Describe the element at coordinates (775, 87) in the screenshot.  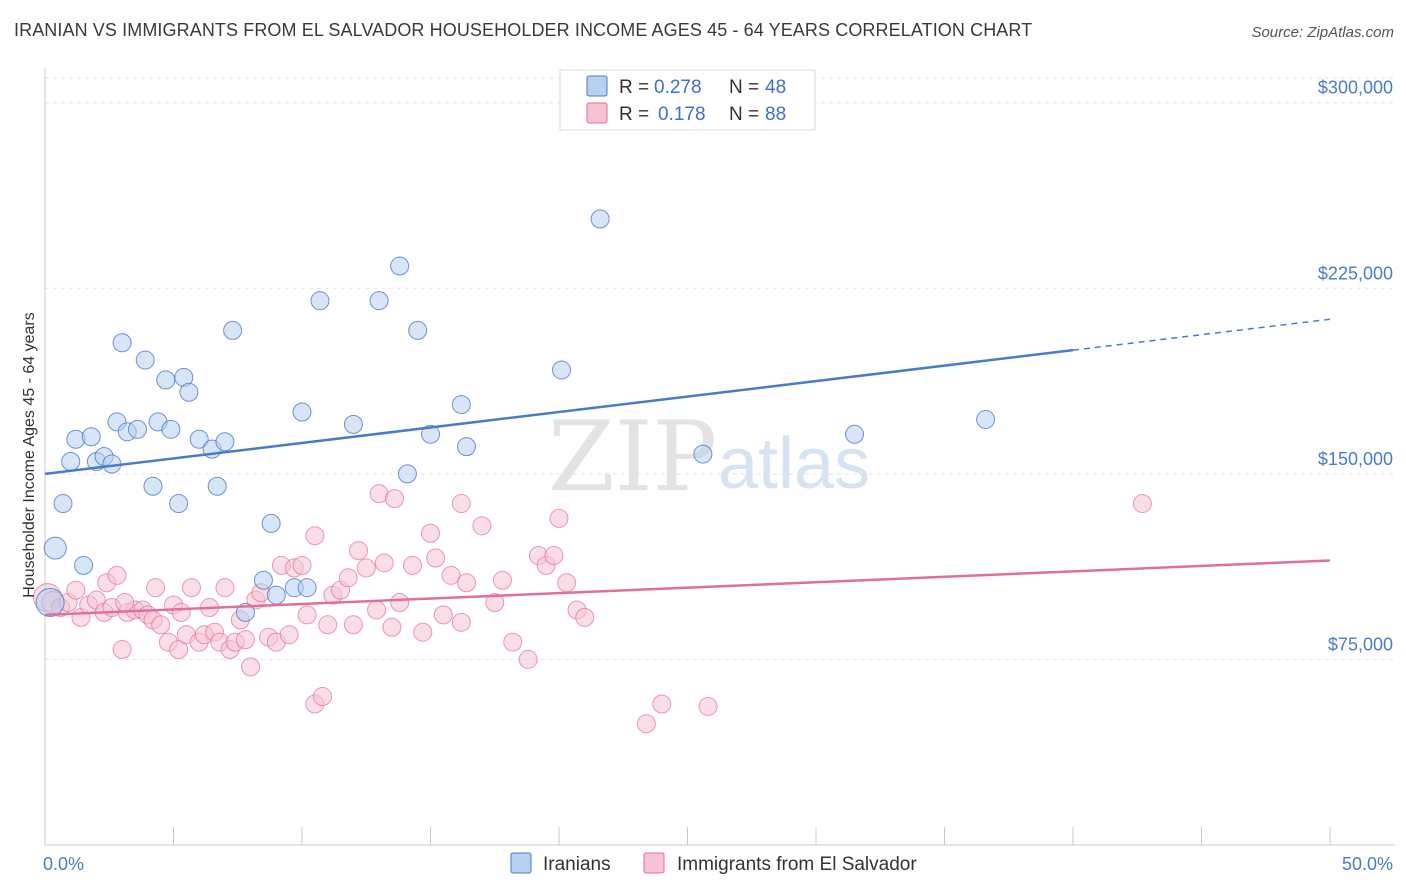
I see `legend-n-value: 48` at that location.